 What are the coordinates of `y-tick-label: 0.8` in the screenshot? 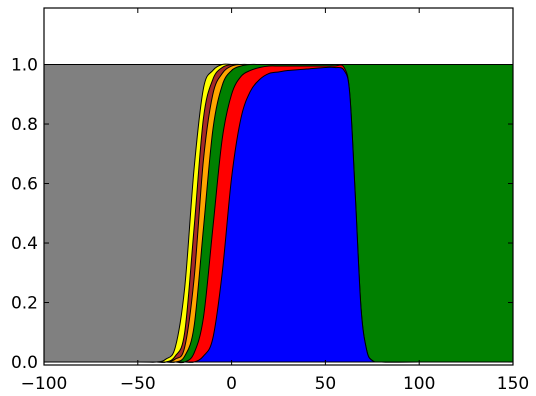 It's located at (24, 125).